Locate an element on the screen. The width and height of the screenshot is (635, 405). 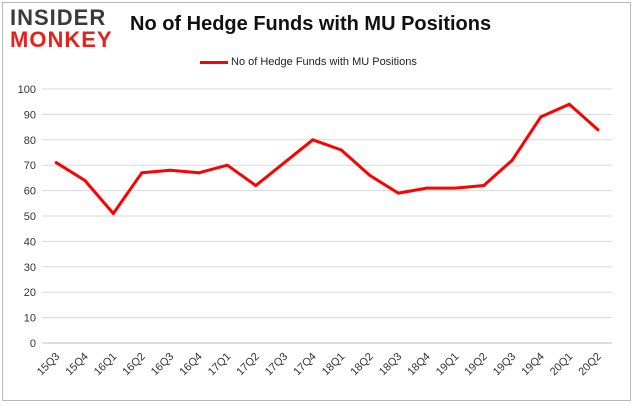
x-tick-label: 18Q2 is located at coordinates (362, 365).